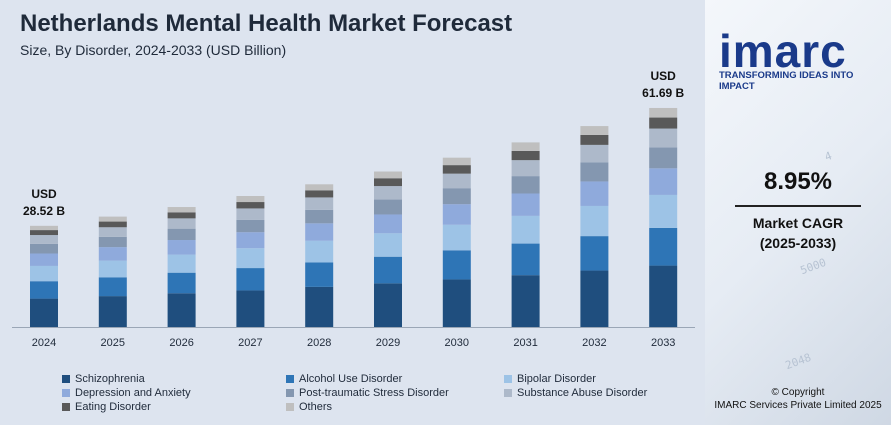 Image resolution: width=891 pixels, height=425 pixels. I want to click on x-tick-label-2026: 2026, so click(181, 343).